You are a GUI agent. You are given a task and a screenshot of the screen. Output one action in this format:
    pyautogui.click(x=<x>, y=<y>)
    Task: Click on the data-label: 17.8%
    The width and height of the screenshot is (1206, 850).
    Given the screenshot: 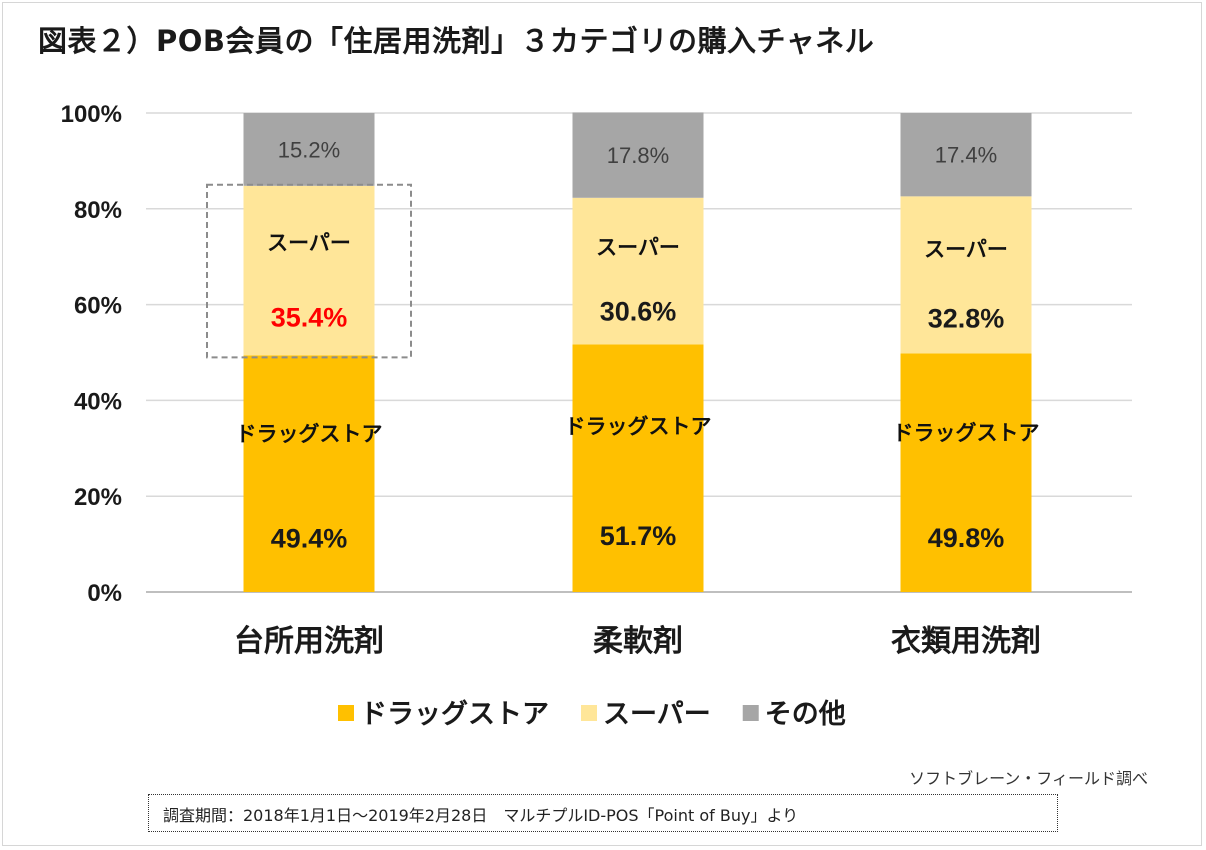 What is the action you would take?
    pyautogui.click(x=638, y=155)
    